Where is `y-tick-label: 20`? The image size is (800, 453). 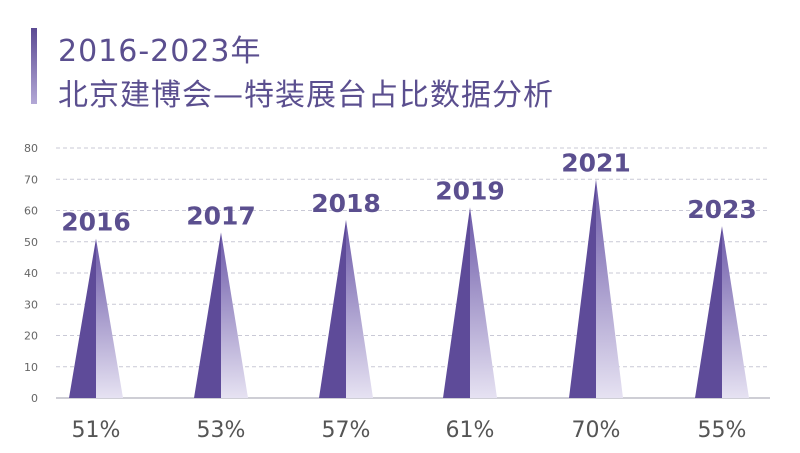 y-tick-label: 20 is located at coordinates (31, 336).